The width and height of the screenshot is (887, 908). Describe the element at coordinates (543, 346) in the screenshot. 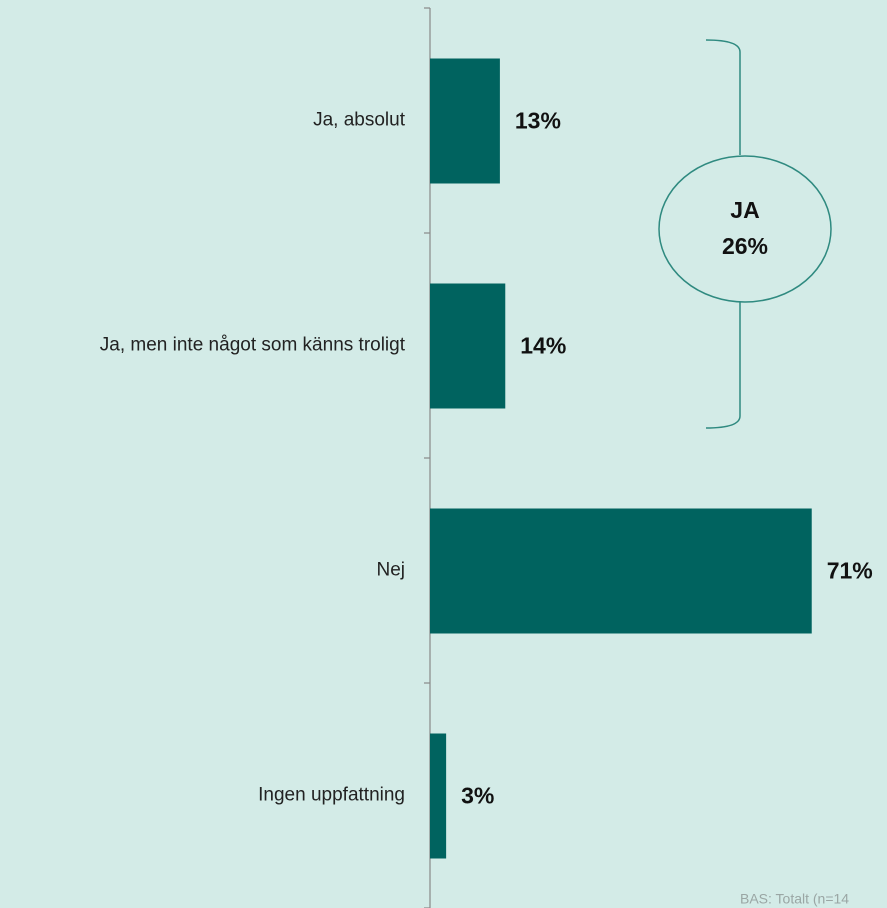

I see `data-label: 14%` at that location.